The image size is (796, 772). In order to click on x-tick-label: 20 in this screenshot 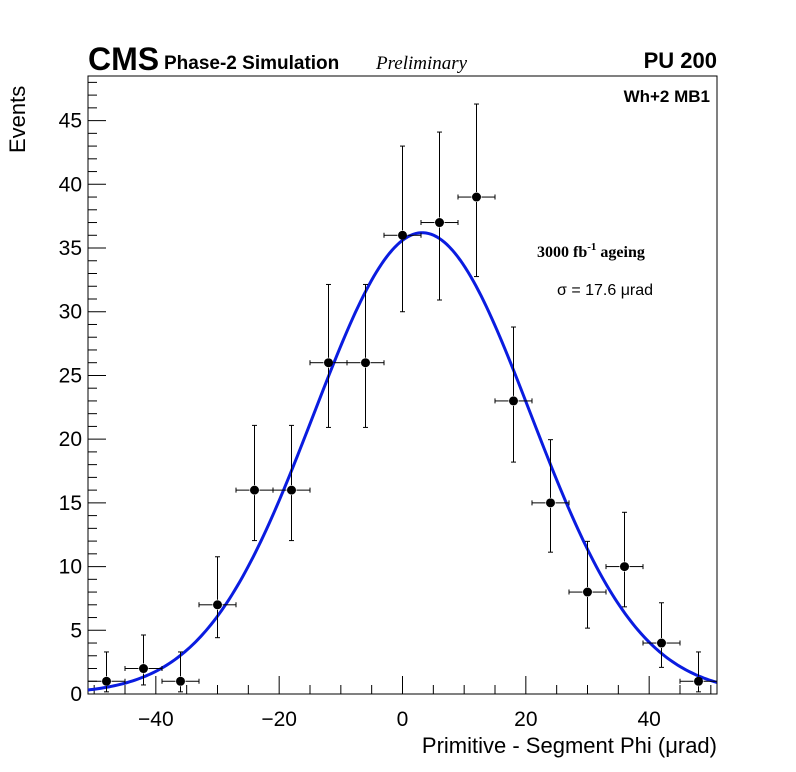, I will do `click(525, 719)`.